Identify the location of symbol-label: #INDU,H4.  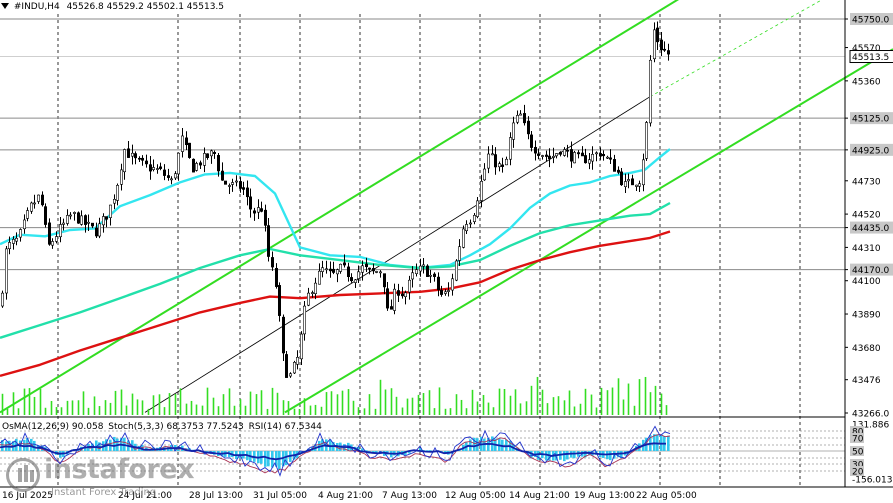
(36, 7).